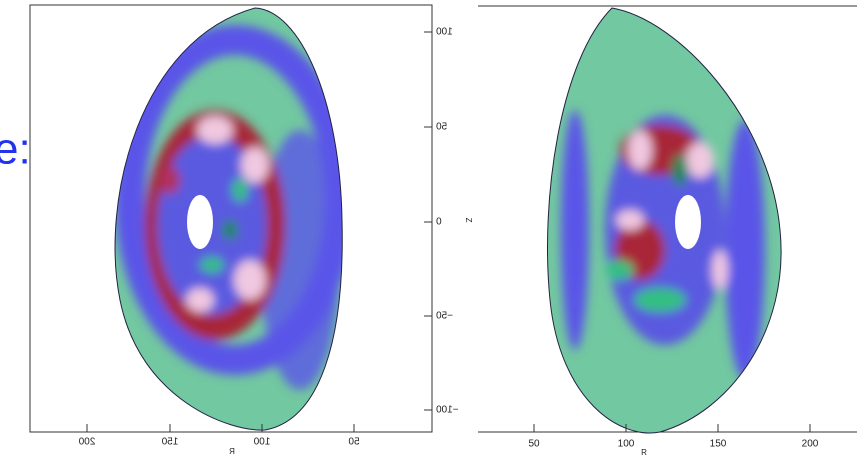 Image resolution: width=857 pixels, height=456 pixels. I want to click on y-tick-label: −50, so click(444, 316).